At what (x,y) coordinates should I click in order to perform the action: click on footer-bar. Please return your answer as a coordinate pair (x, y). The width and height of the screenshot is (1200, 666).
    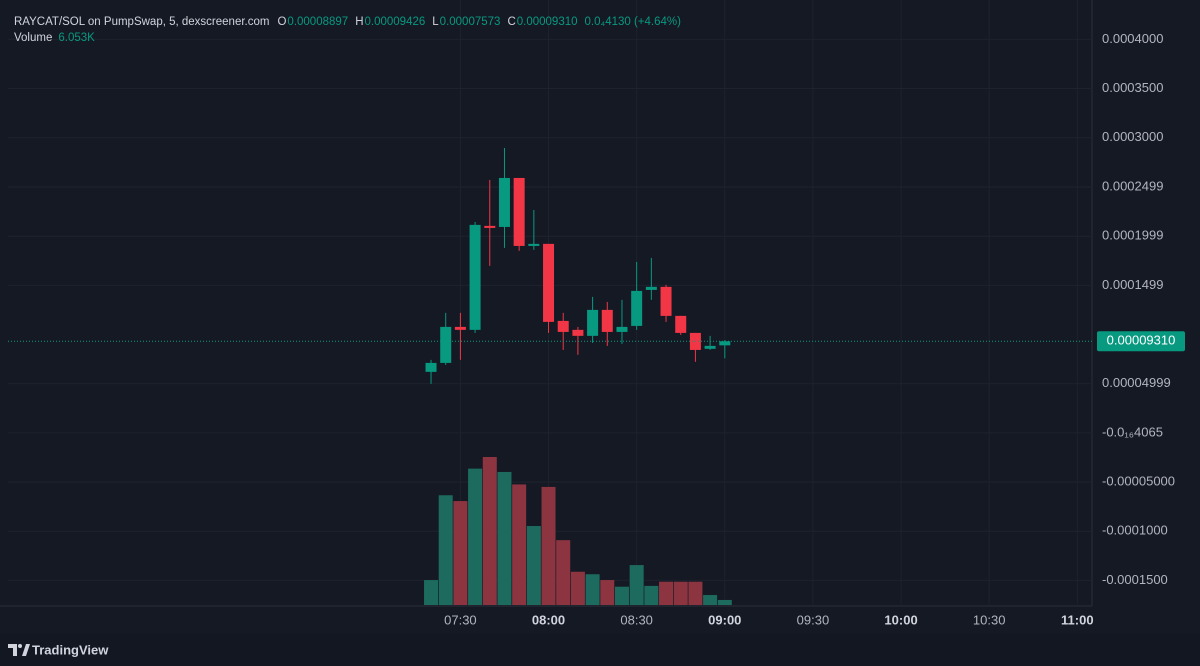
    Looking at the image, I should click on (600, 650).